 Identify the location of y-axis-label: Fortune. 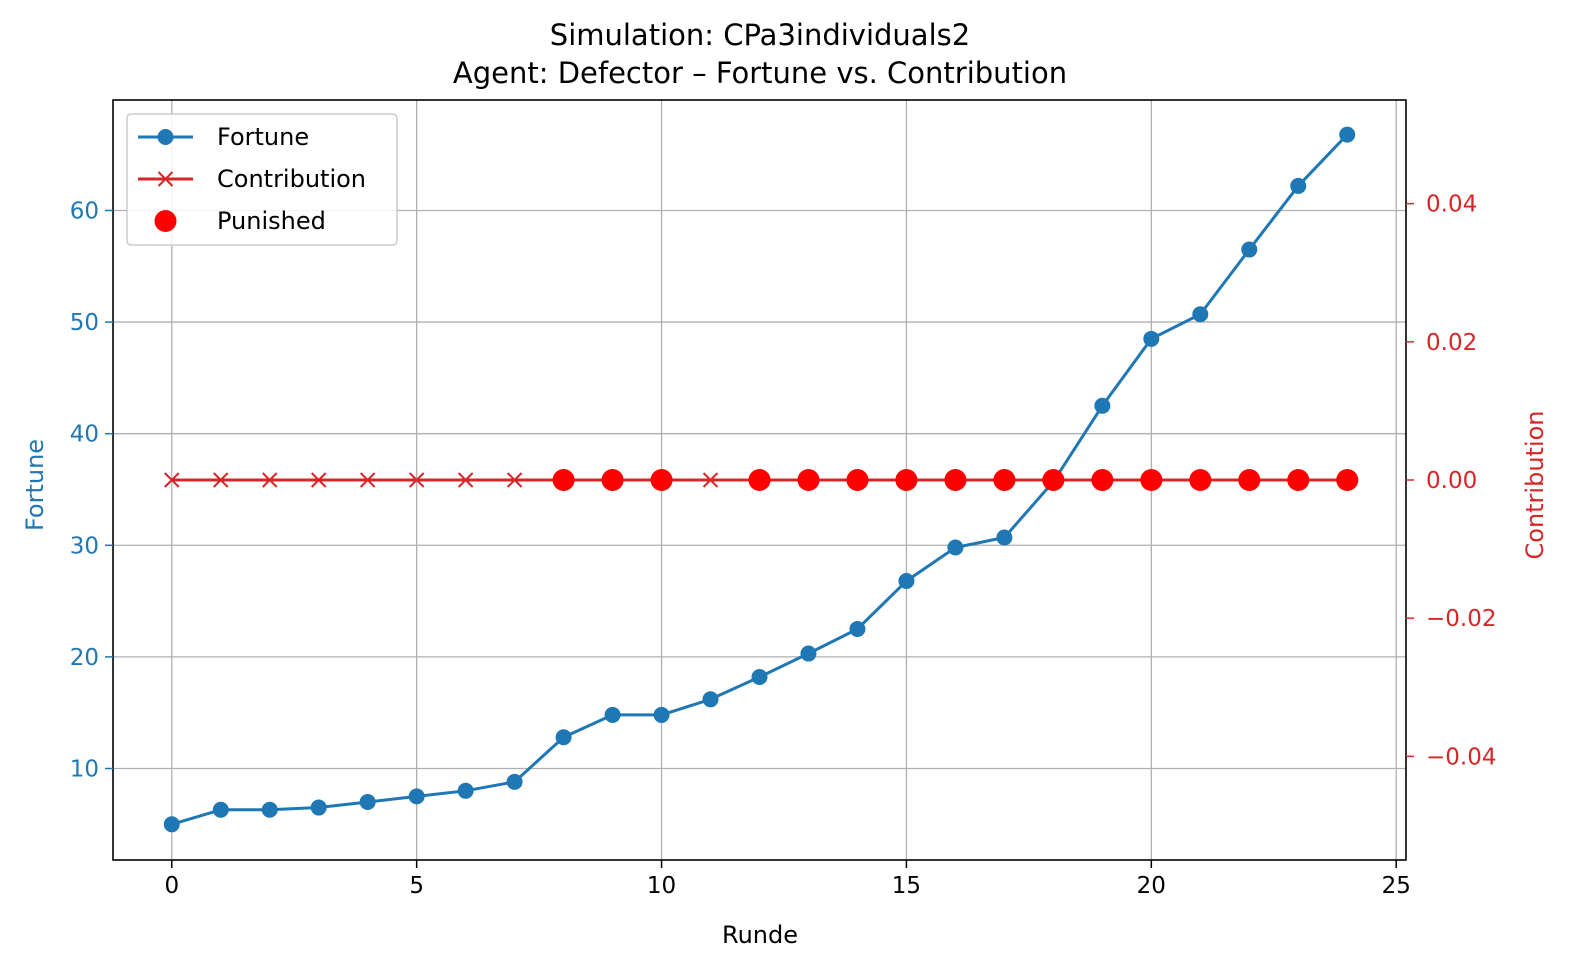
(35, 485).